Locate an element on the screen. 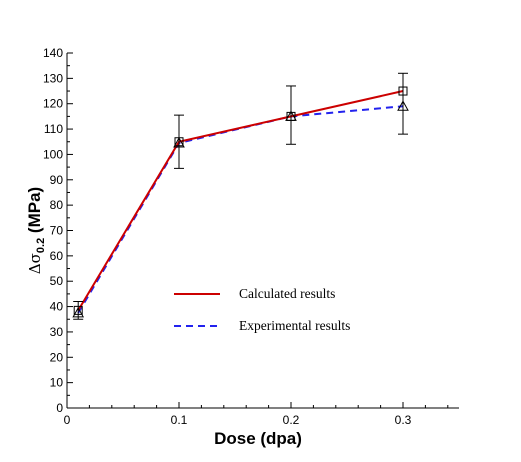 The height and width of the screenshot is (462, 521). y-axis-title: Δσ0.2 (MPa) is located at coordinates (36, 230).